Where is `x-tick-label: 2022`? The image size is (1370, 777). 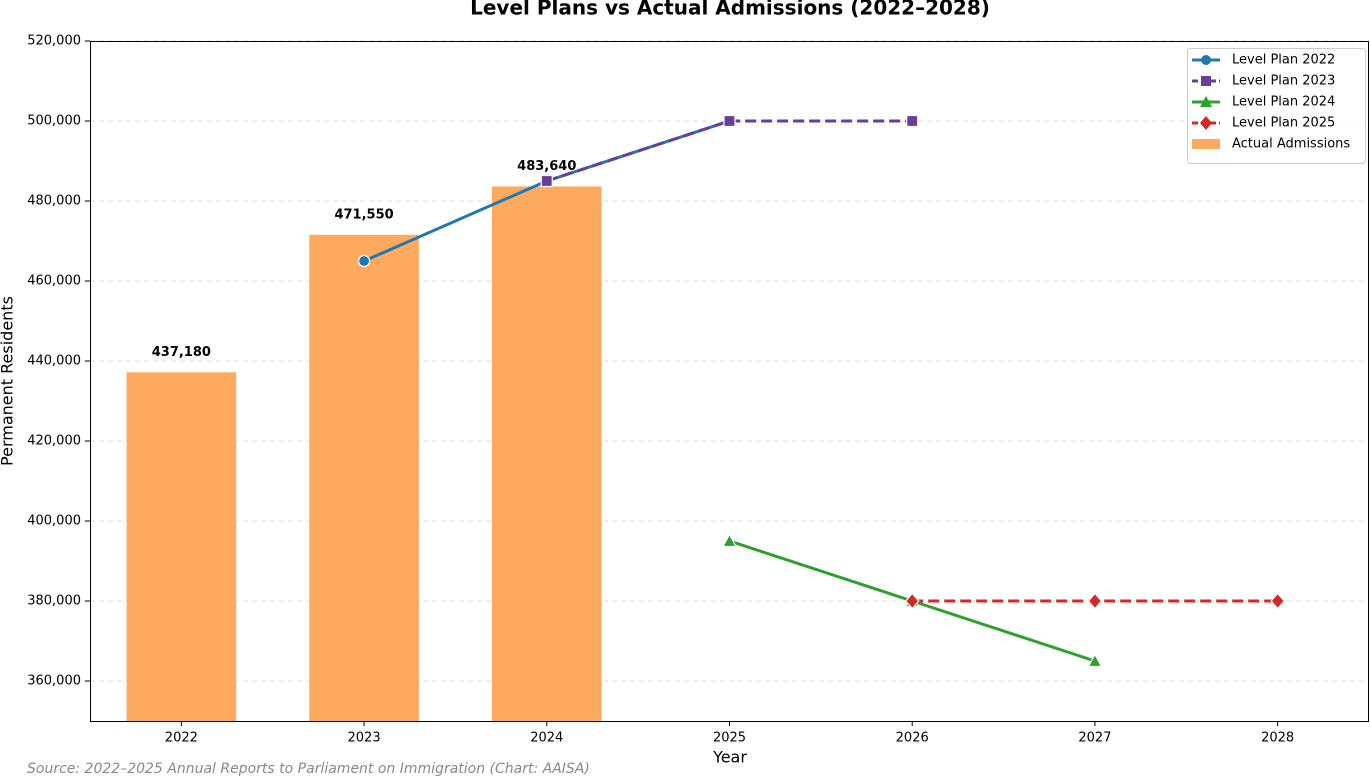
x-tick-label: 2022 is located at coordinates (181, 738).